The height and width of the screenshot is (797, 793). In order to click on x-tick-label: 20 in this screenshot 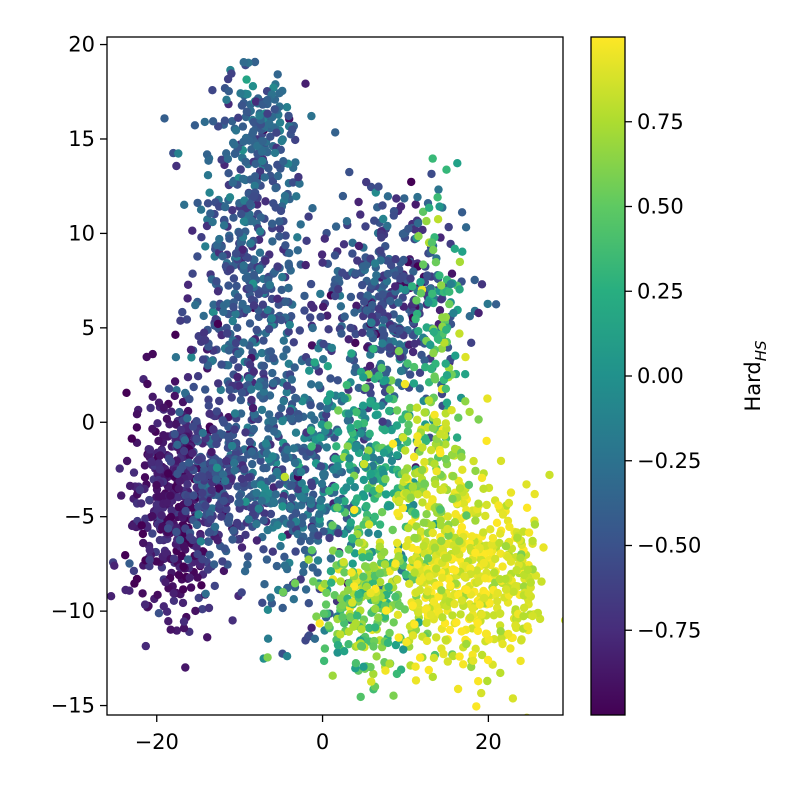, I will do `click(488, 742)`.